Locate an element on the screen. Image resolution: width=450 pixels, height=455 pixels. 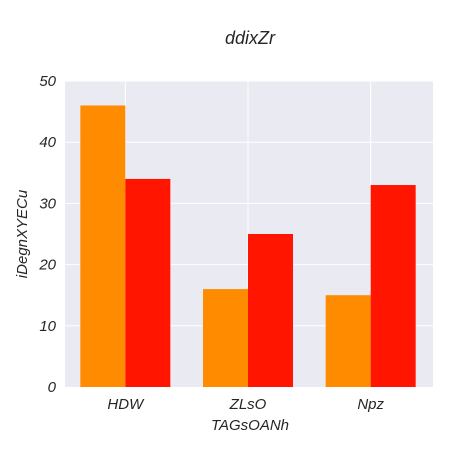
y-tick-label: 20 is located at coordinates (47, 265).